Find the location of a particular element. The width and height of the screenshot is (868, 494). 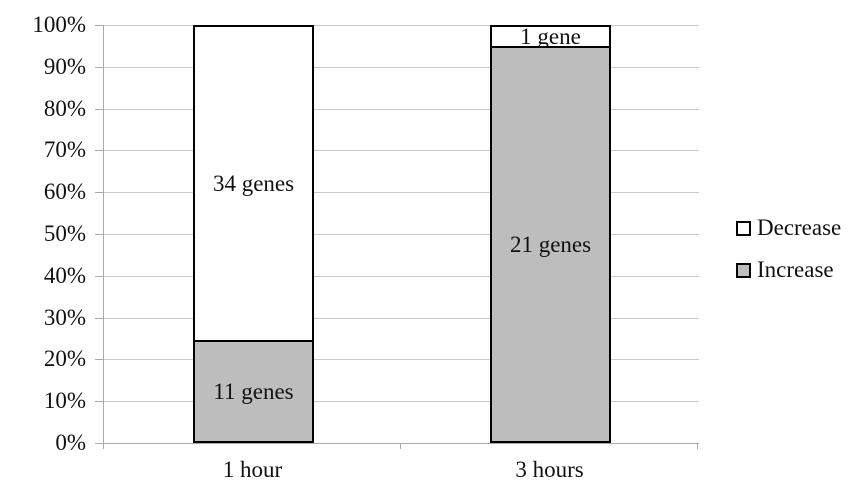

y-axis-label: 50% is located at coordinates (64, 233).